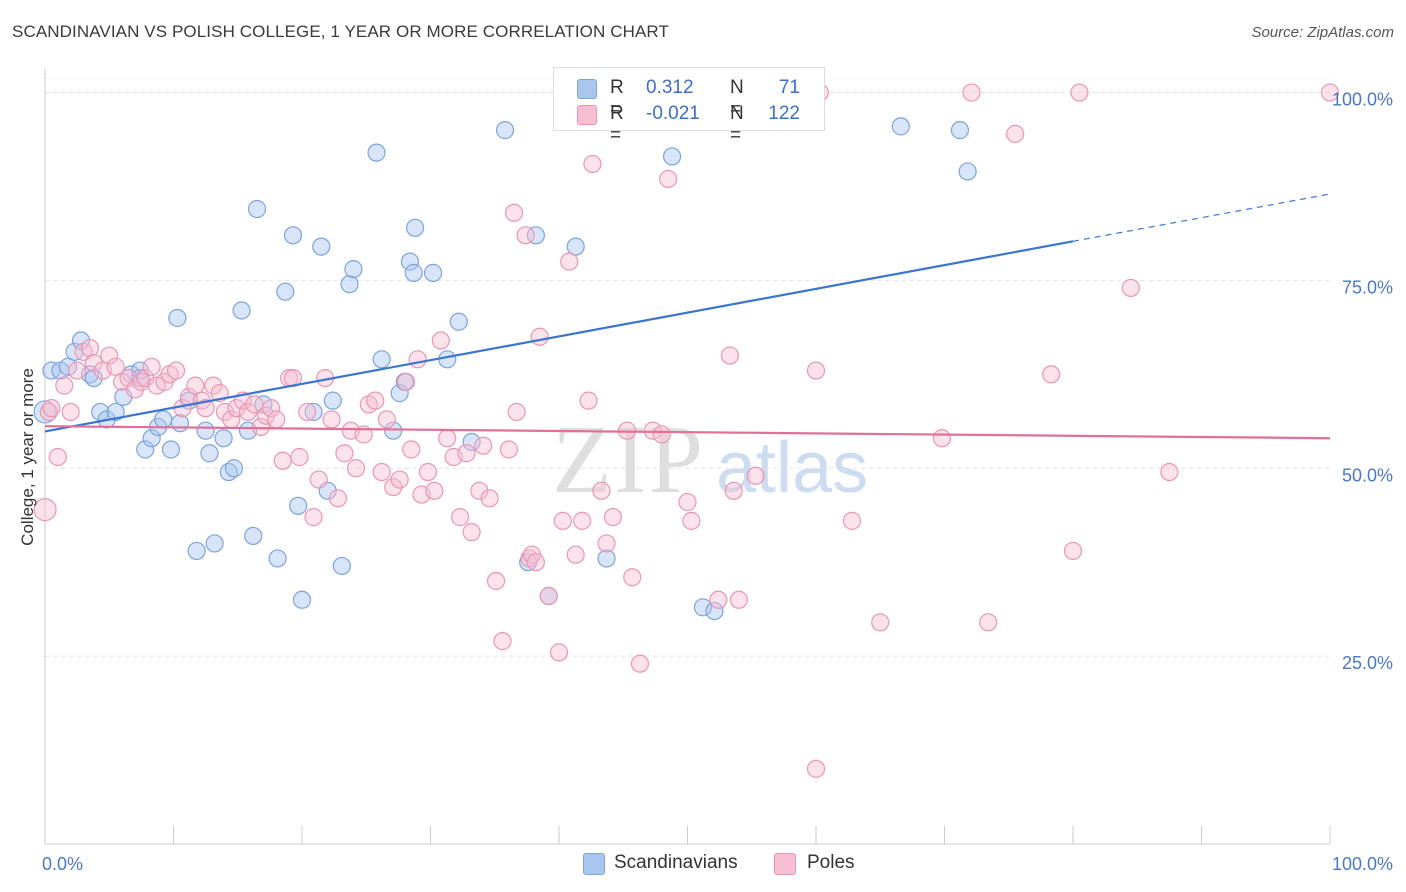 The height and width of the screenshot is (892, 1406). I want to click on x-tick-label: 100.0%, so click(1362, 864).